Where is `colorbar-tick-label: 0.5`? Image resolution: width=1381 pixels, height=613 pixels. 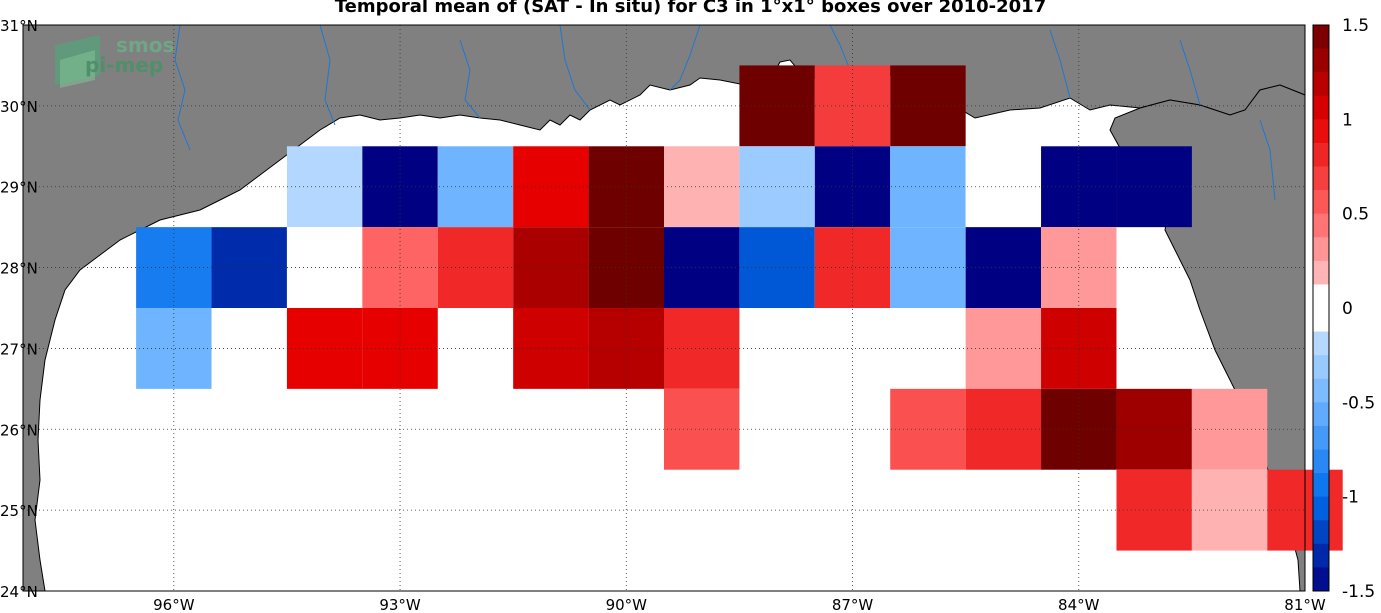
colorbar-tick-label: 0.5 is located at coordinates (1355, 215).